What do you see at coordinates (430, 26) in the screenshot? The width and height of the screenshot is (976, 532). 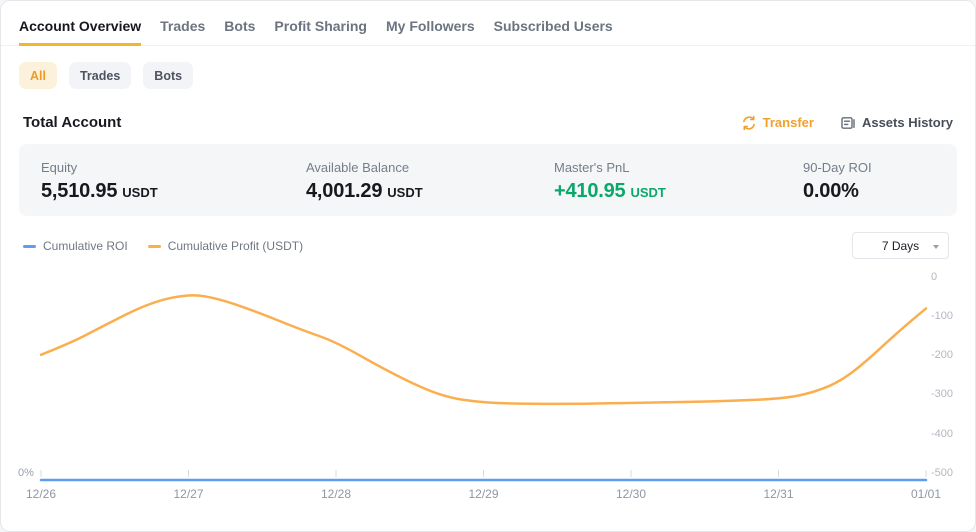 I see `tab-my-followers: My Followers` at bounding box center [430, 26].